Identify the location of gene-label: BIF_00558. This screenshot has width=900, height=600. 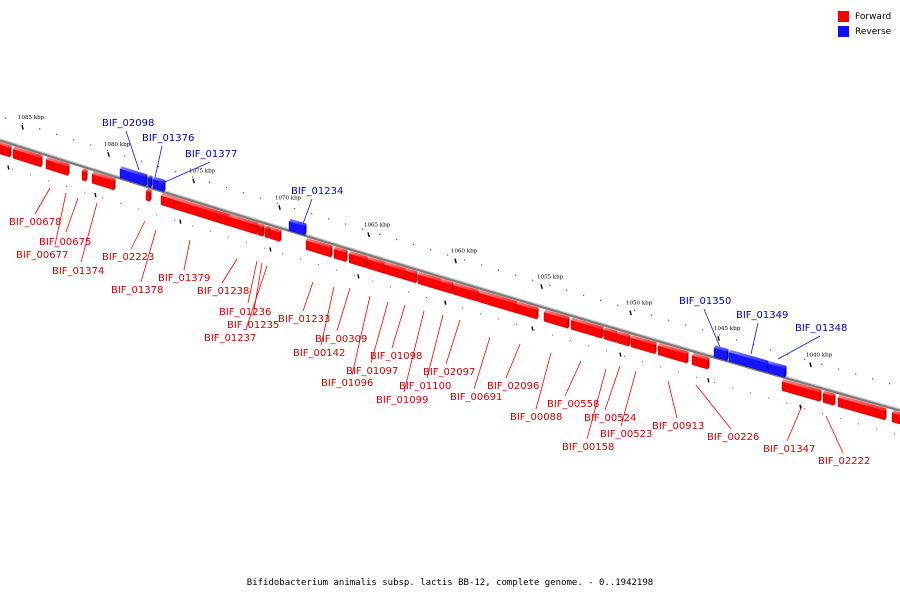
(573, 404).